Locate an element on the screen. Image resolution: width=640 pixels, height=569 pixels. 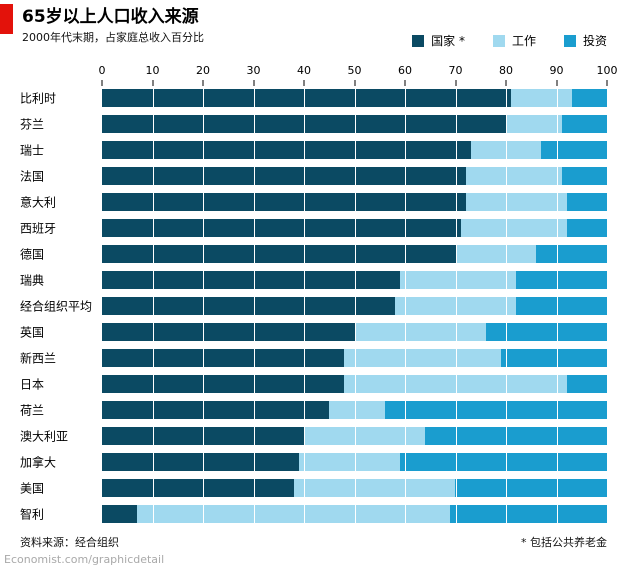
row-label: 荷兰 is located at coordinates (32, 410).